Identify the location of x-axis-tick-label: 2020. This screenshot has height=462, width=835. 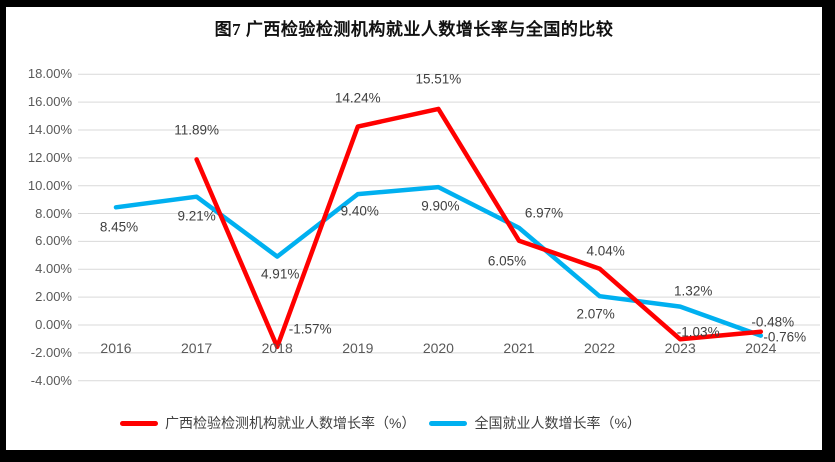
(438, 348).